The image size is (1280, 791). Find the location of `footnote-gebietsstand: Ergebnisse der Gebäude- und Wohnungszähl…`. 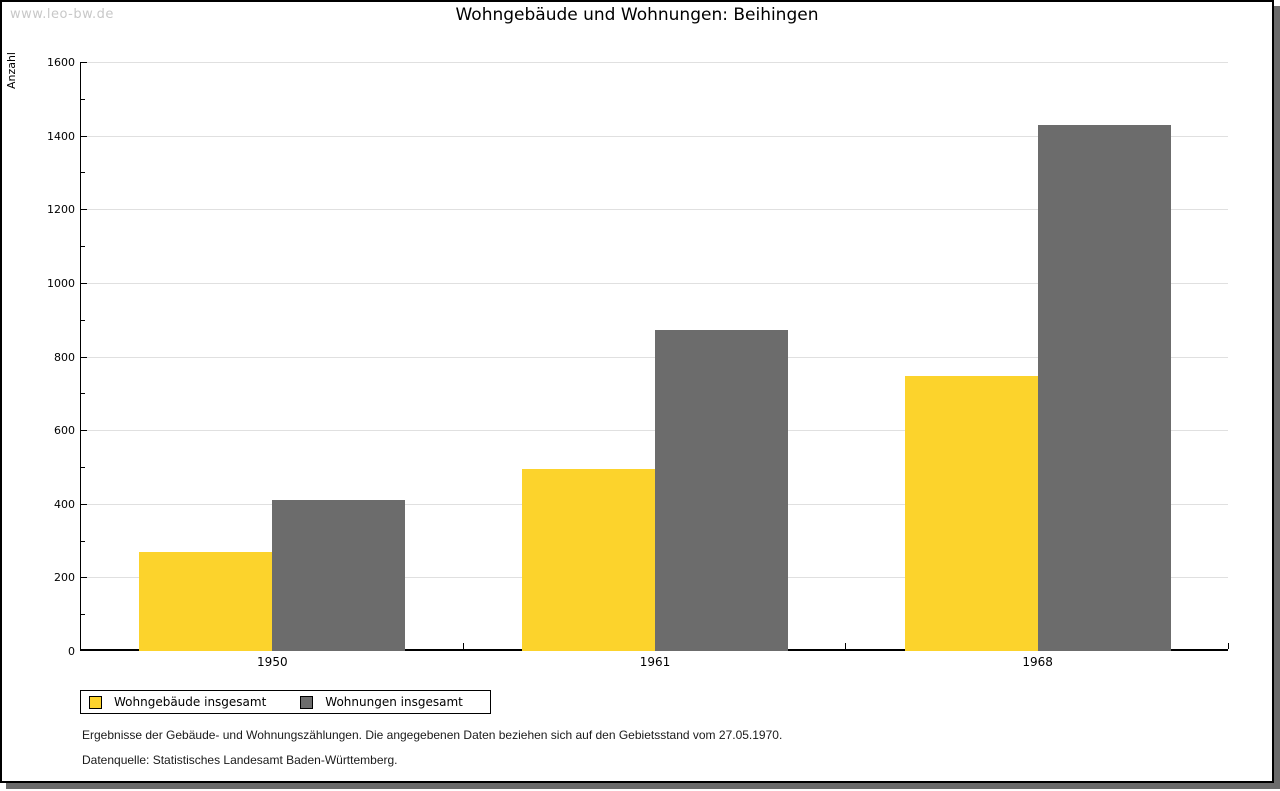

footnote-gebietsstand: Ergebnisse der Gebäude- und Wohnungszähl… is located at coordinates (432, 735).